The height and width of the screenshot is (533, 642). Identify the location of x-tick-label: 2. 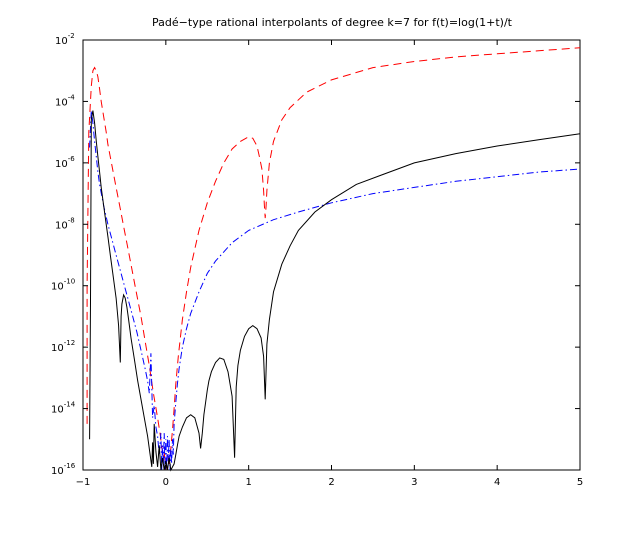
(331, 482).